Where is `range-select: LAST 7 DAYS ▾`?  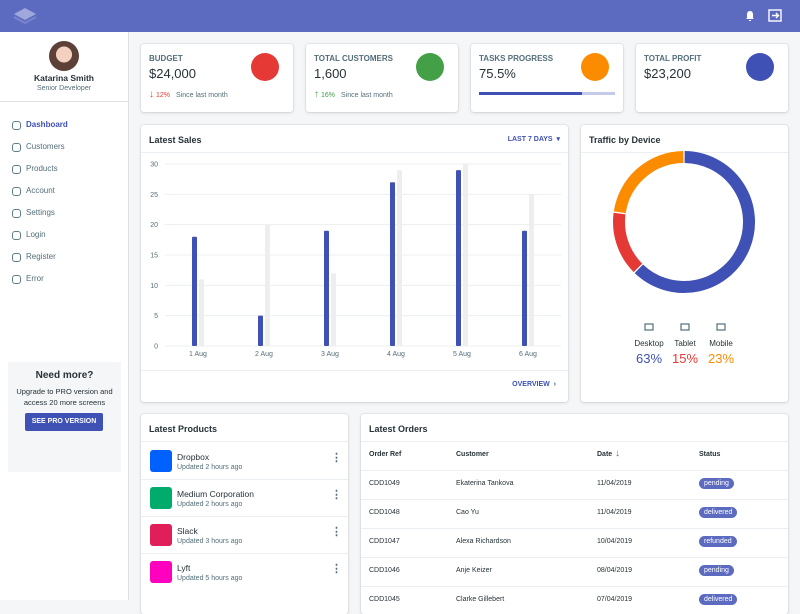 range-select: LAST 7 DAYS ▾ is located at coordinates (533, 139).